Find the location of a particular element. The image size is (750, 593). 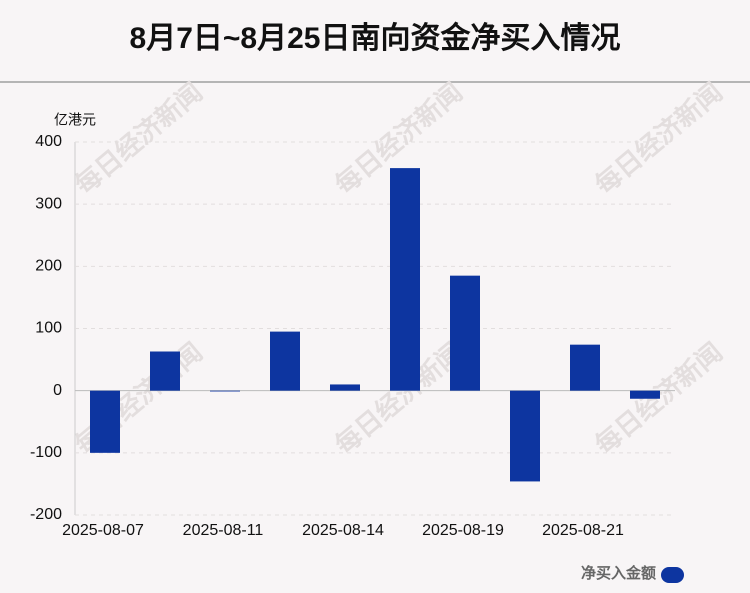

x-tick-label: 2025-08-11 is located at coordinates (223, 530).